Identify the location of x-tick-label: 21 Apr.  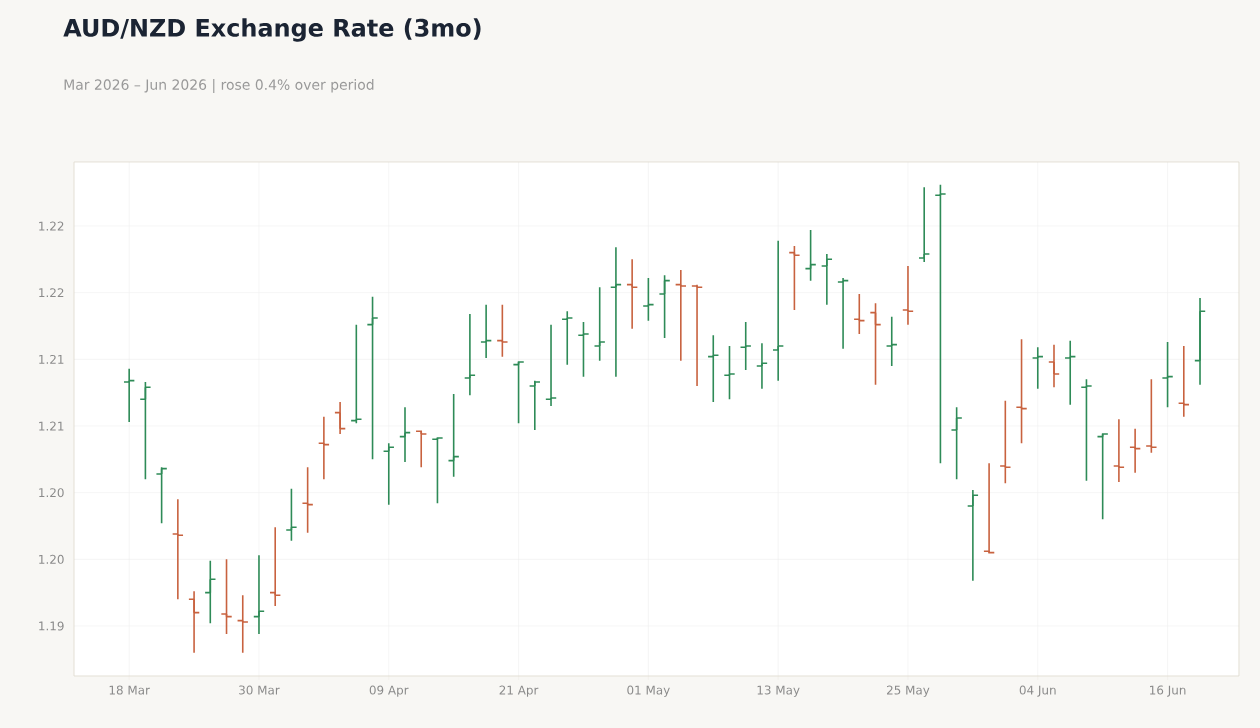
(519, 691).